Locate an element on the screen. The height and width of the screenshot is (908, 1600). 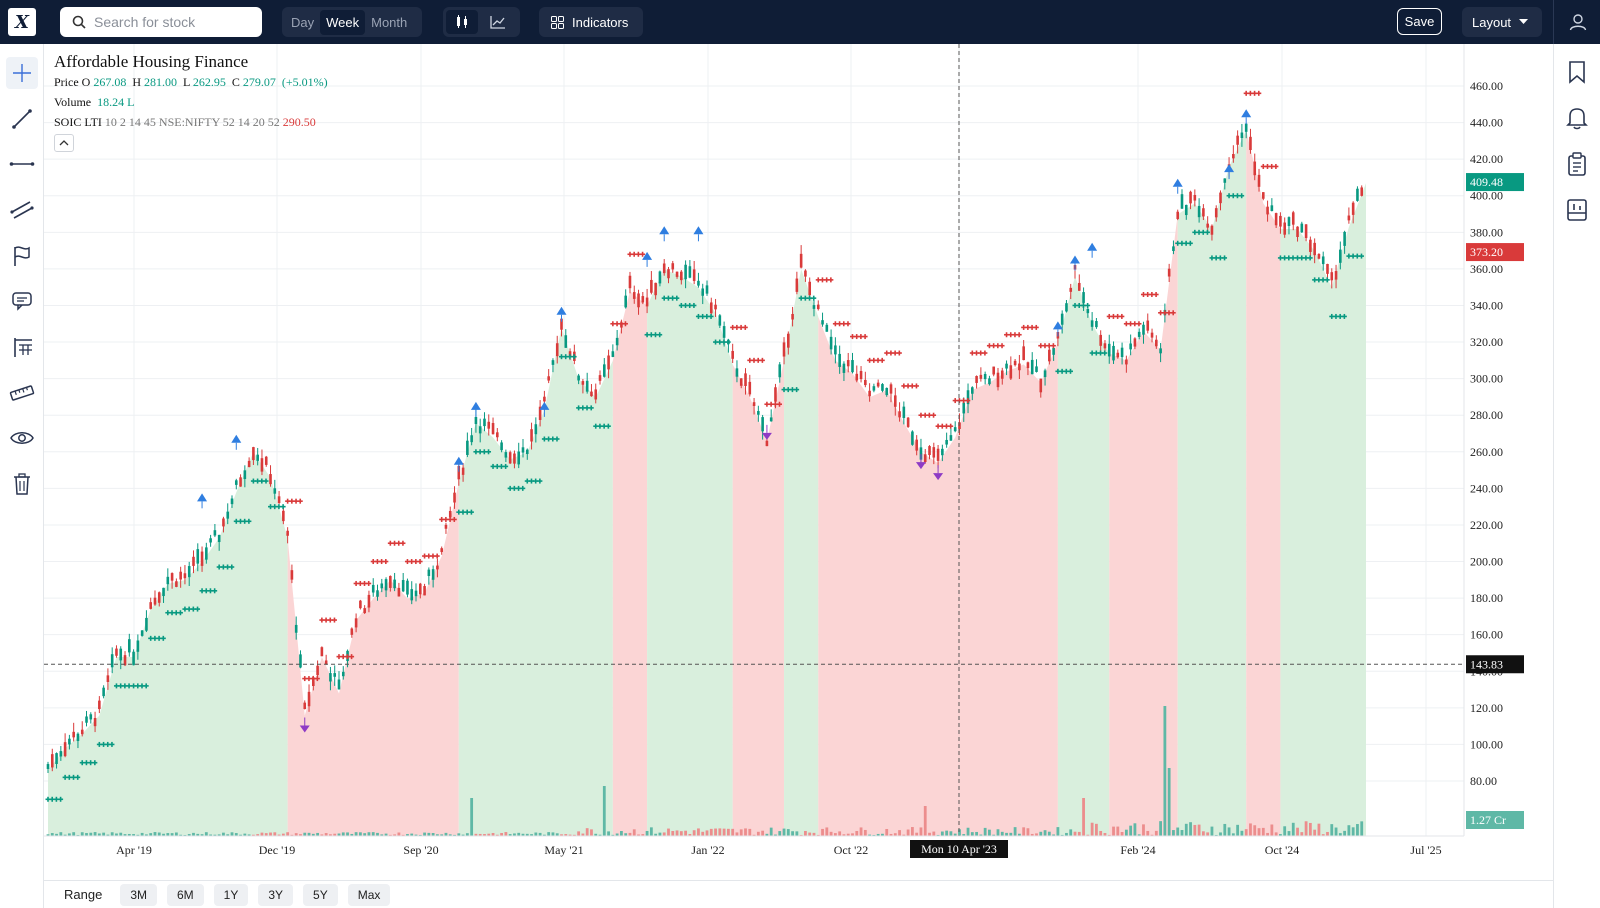
range-3y-button: 3Y is located at coordinates (276, 894).